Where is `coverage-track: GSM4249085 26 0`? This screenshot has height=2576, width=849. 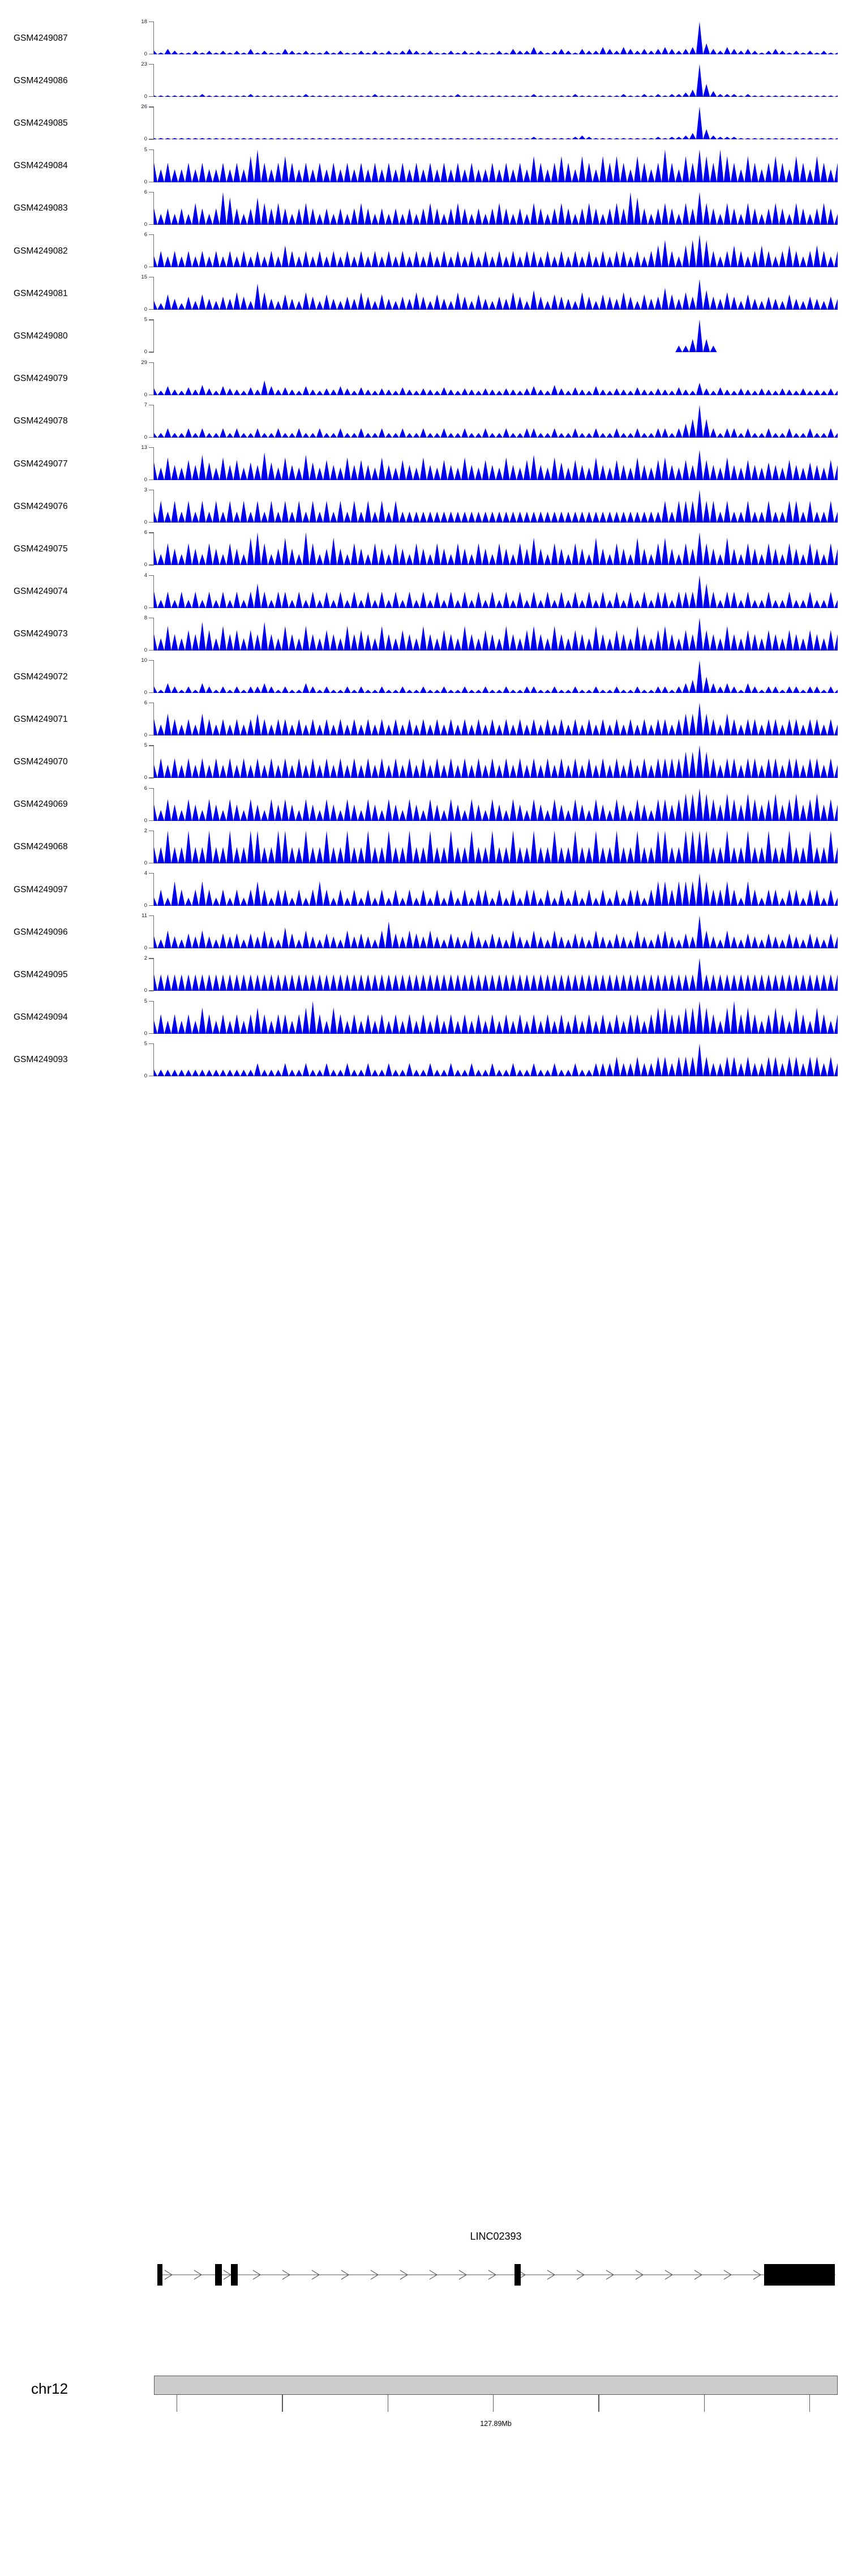
coverage-track: GSM4249085 26 0 is located at coordinates (424, 123).